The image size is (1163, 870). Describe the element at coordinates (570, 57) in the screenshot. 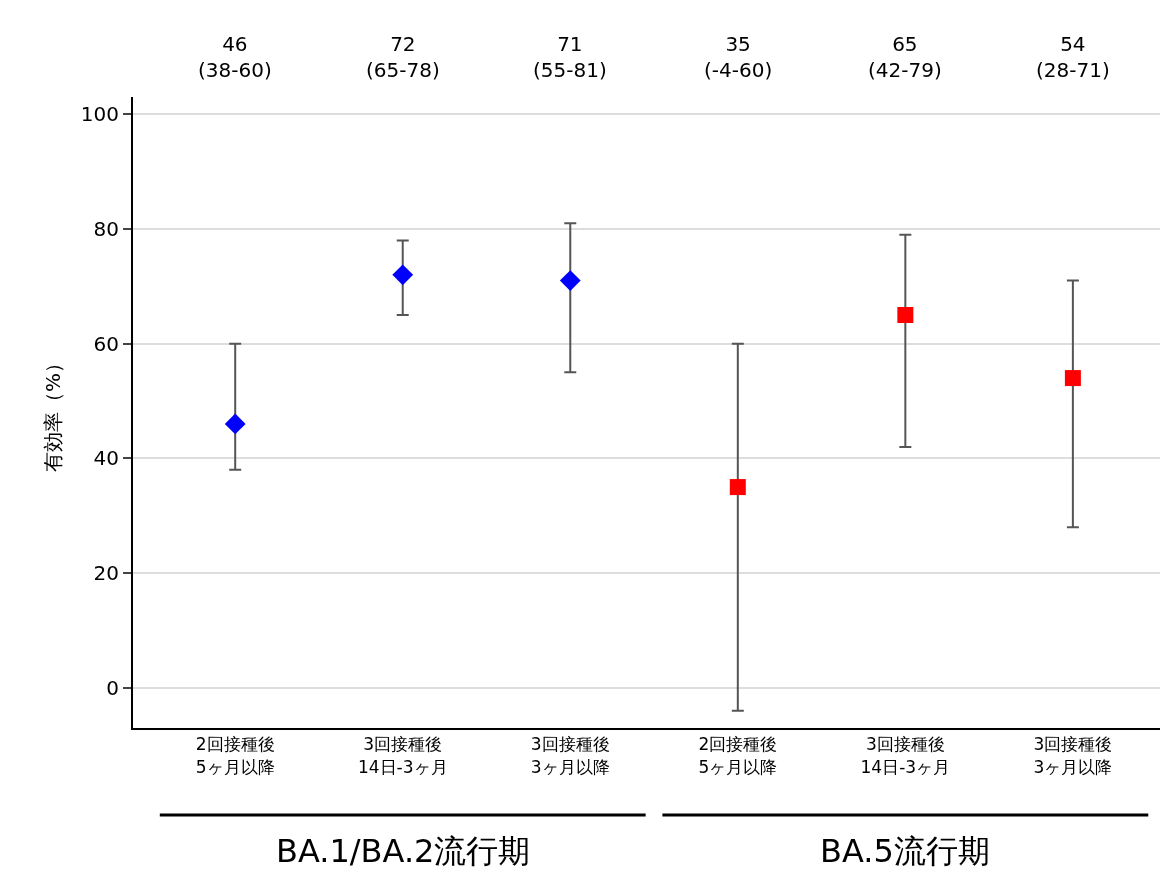

I see `data-label: 71 (55-81)` at that location.